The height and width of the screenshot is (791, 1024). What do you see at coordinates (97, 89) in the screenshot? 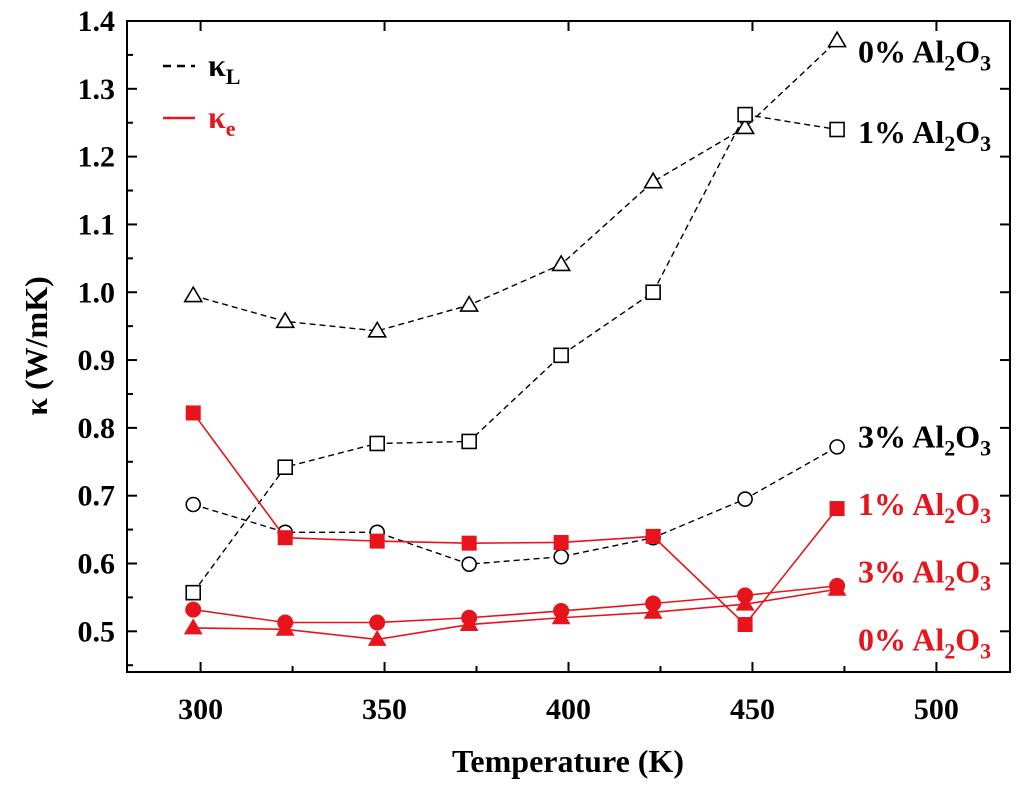
I see `y-tick-label: 1.3` at bounding box center [97, 89].